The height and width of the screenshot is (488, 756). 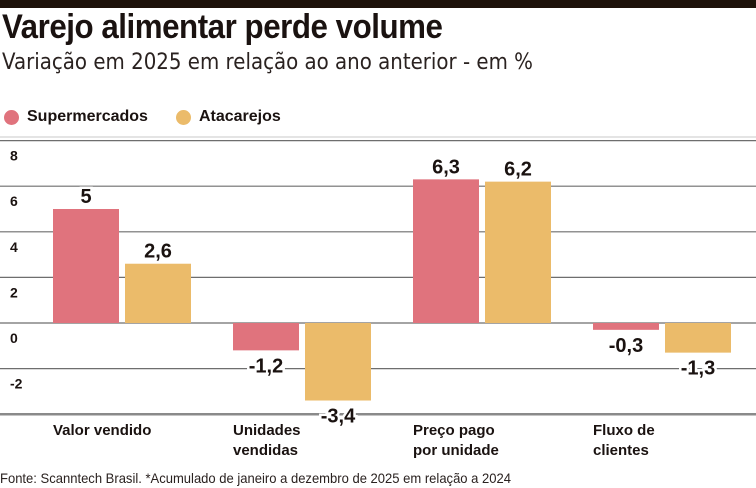 I want to click on x-category-label: vendidas, so click(x=265, y=450).